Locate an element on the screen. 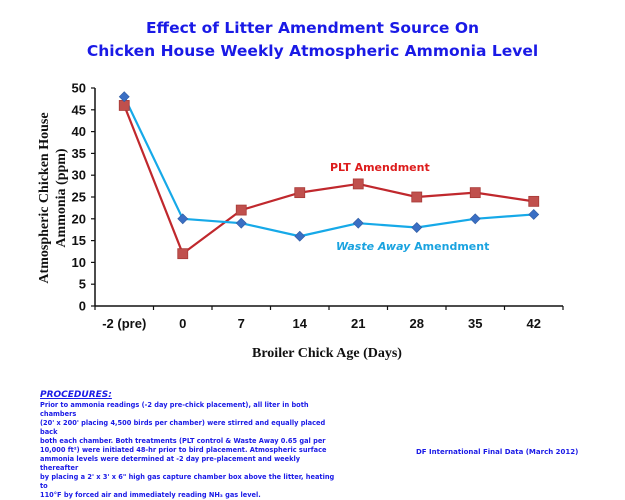  plt-series-label: PLT Amendment is located at coordinates (380, 167).